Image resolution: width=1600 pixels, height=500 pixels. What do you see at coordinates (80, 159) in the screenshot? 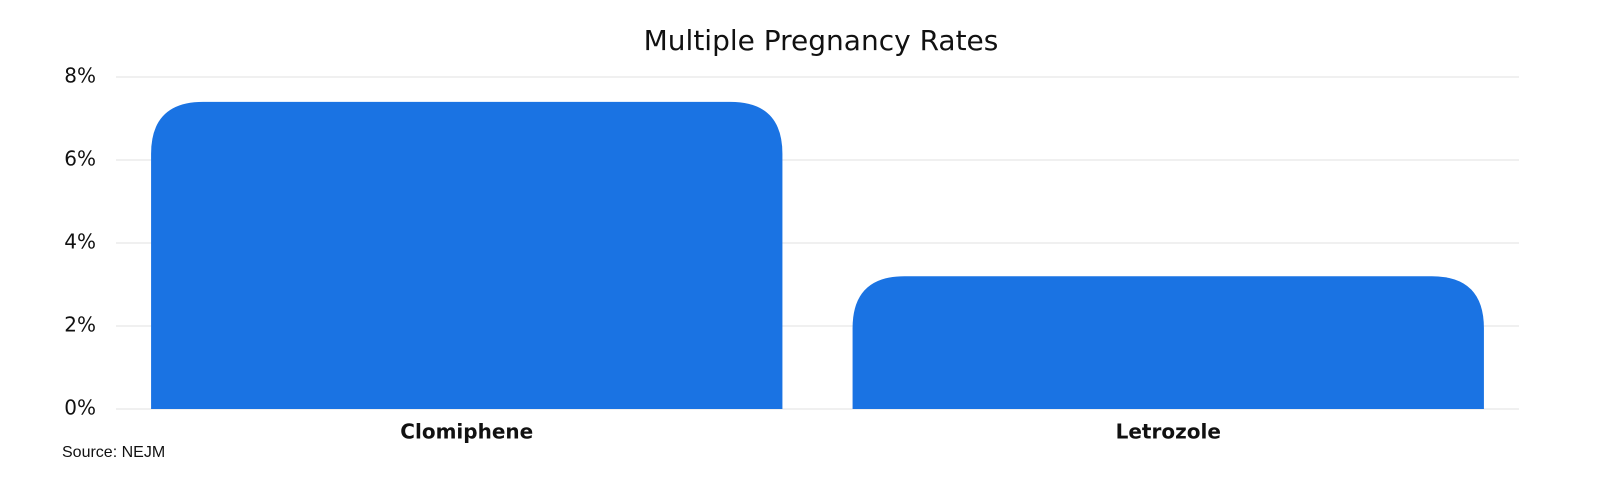
I see `y-tick-label: 6%` at bounding box center [80, 159].